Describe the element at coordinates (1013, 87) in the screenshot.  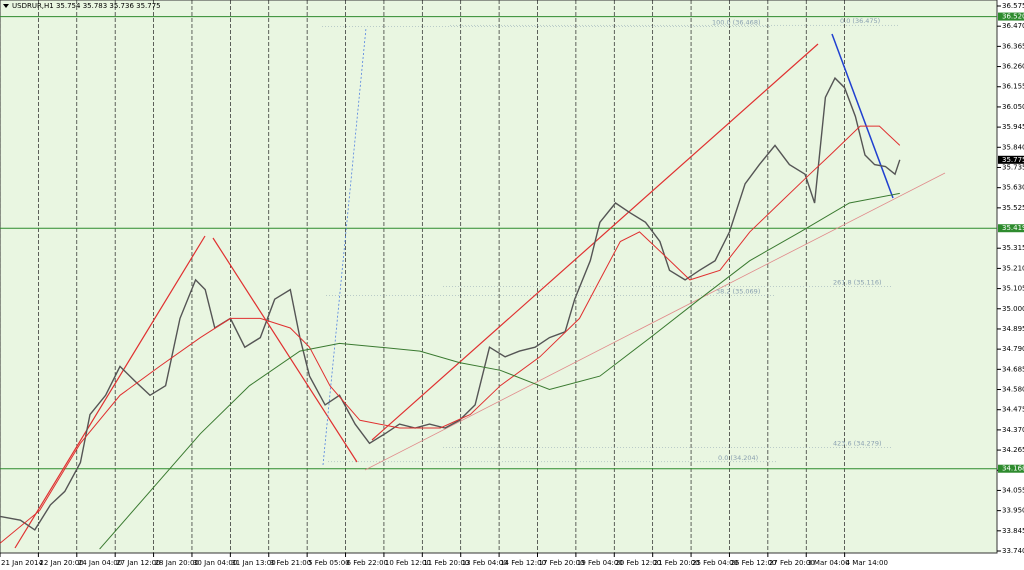
I see `y-tick-label: 36.155` at that location.